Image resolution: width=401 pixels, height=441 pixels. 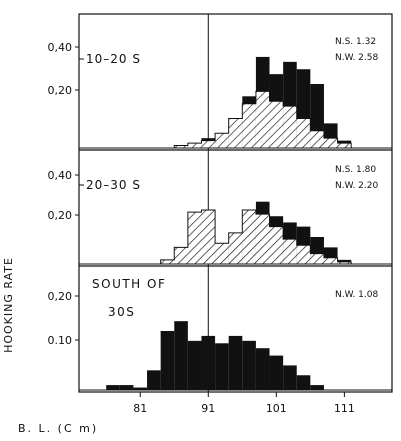 What do you see at coordinates (356, 58) in the screenshot?
I see `cpue-annotation: N.W. 2.58` at bounding box center [356, 58].